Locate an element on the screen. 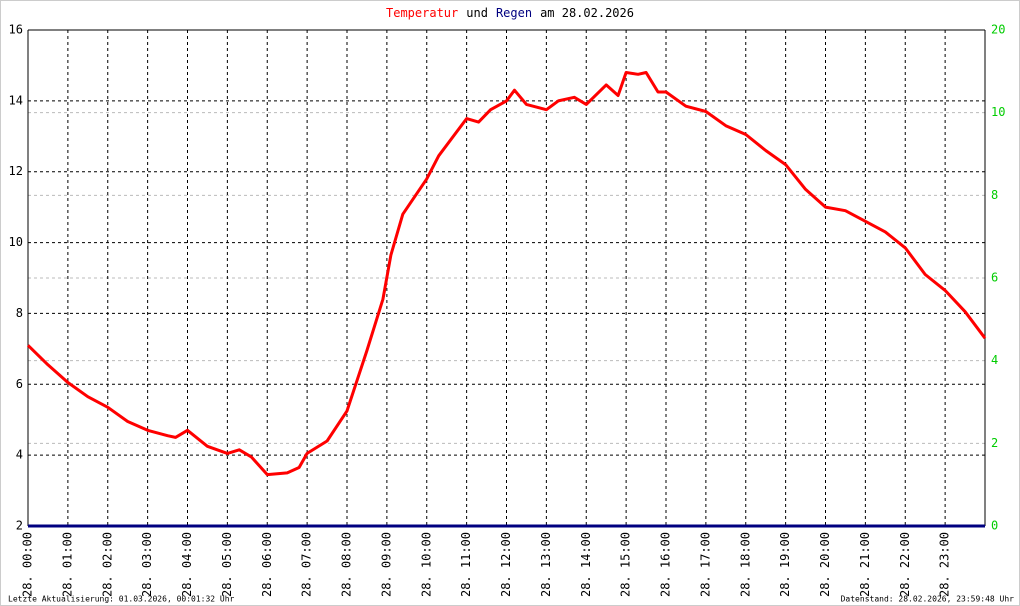 This screenshot has width=1020, height=606. x-tick-label: 28. 14:00 is located at coordinates (586, 564).